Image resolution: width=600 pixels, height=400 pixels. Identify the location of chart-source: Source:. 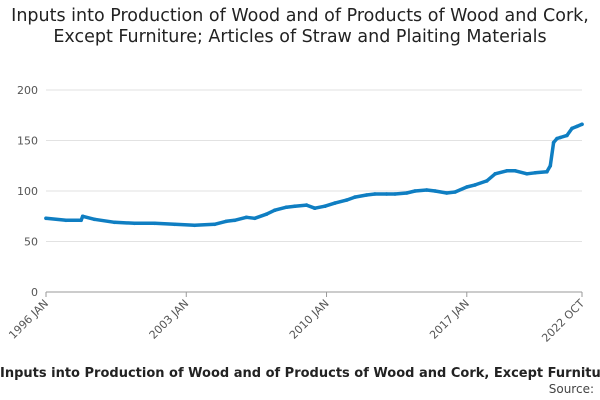
(571, 389).